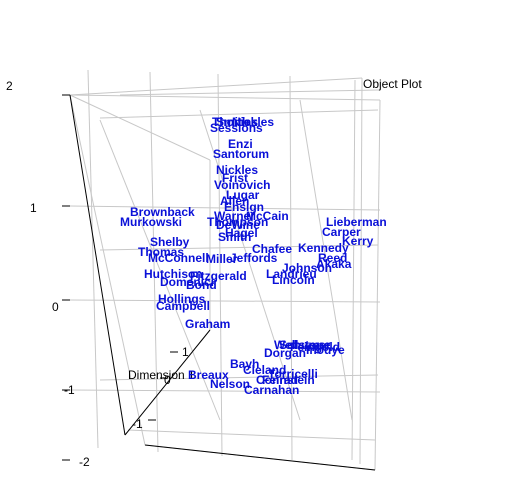 This screenshot has height=502, width=530. Describe the element at coordinates (201, 285) in the screenshot. I see `point-label-bond: Bond` at that location.